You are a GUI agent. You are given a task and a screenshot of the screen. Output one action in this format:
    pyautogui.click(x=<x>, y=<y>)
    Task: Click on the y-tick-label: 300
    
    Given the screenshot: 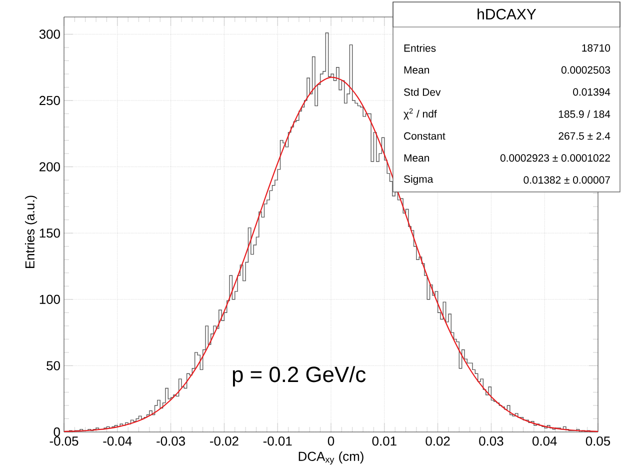 What is the action you would take?
    pyautogui.click(x=49, y=34)
    